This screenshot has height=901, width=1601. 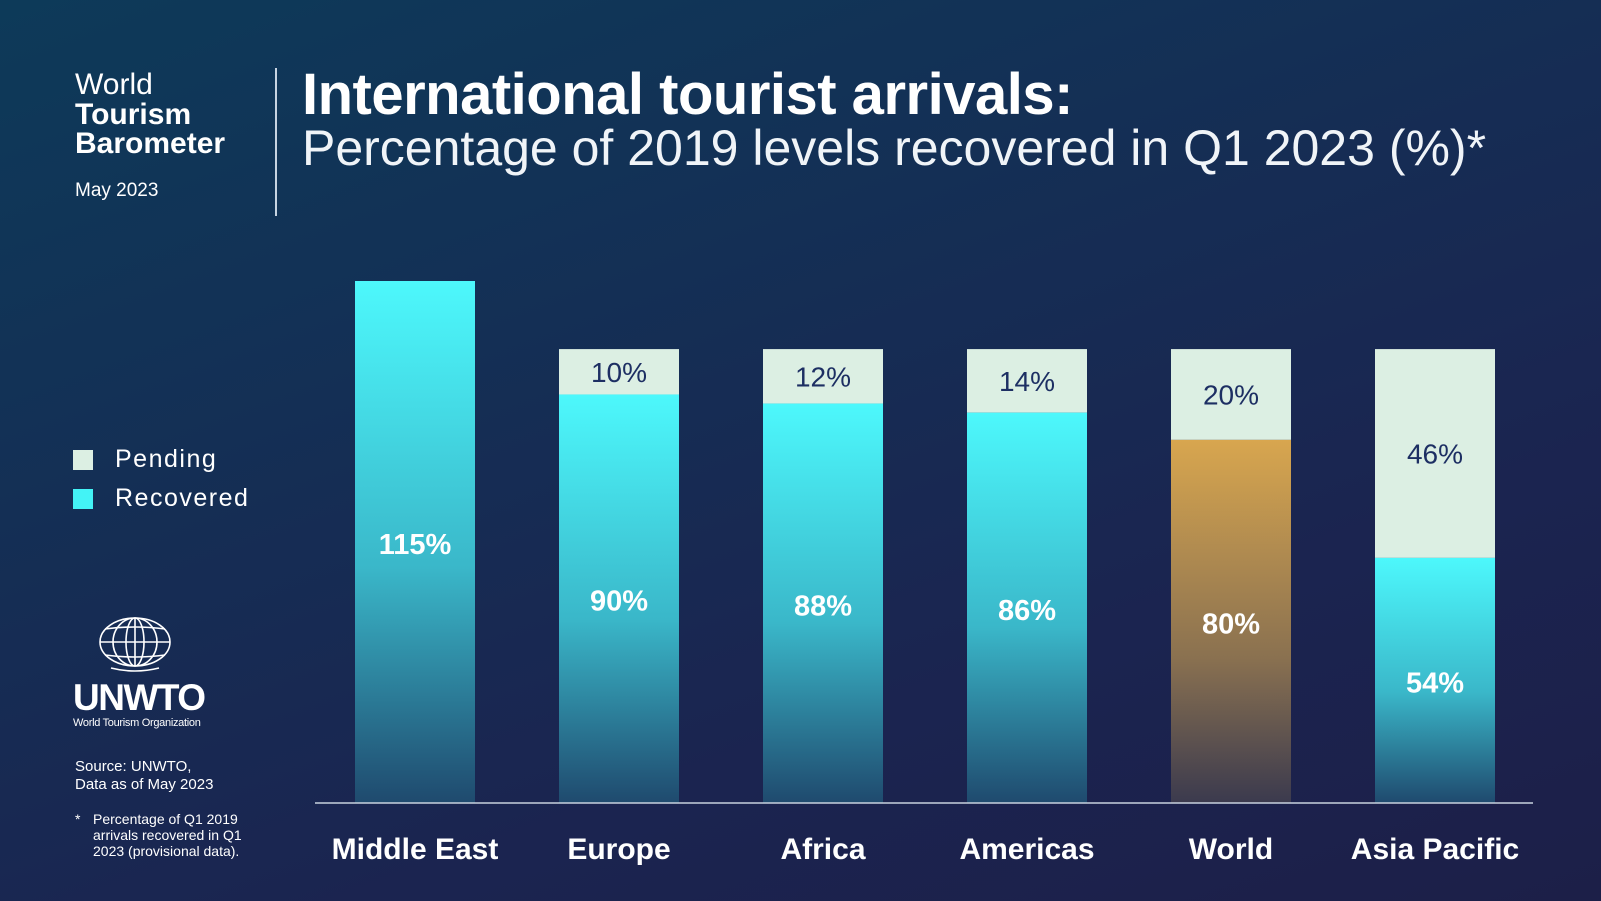 I want to click on legend-item-pending: Pending, so click(x=161, y=459).